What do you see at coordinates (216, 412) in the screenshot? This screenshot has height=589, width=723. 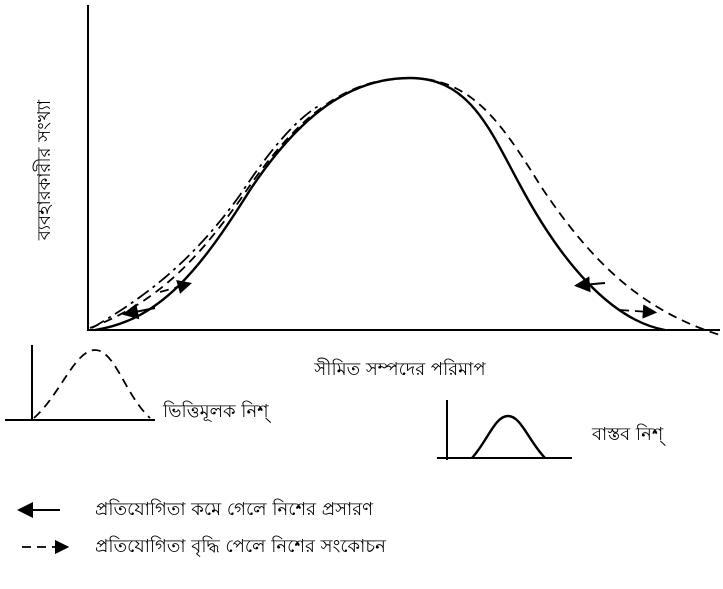 I see `fundamental-niche-label: ভিত্তিমূলক নিশ্` at bounding box center [216, 412].